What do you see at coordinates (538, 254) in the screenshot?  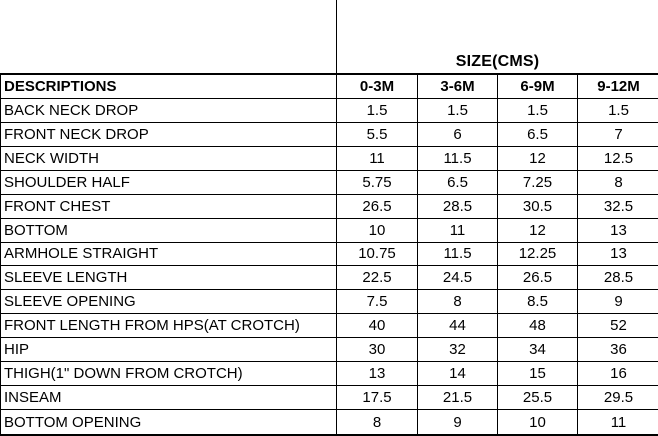 I see `row-value: 12.25` at bounding box center [538, 254].